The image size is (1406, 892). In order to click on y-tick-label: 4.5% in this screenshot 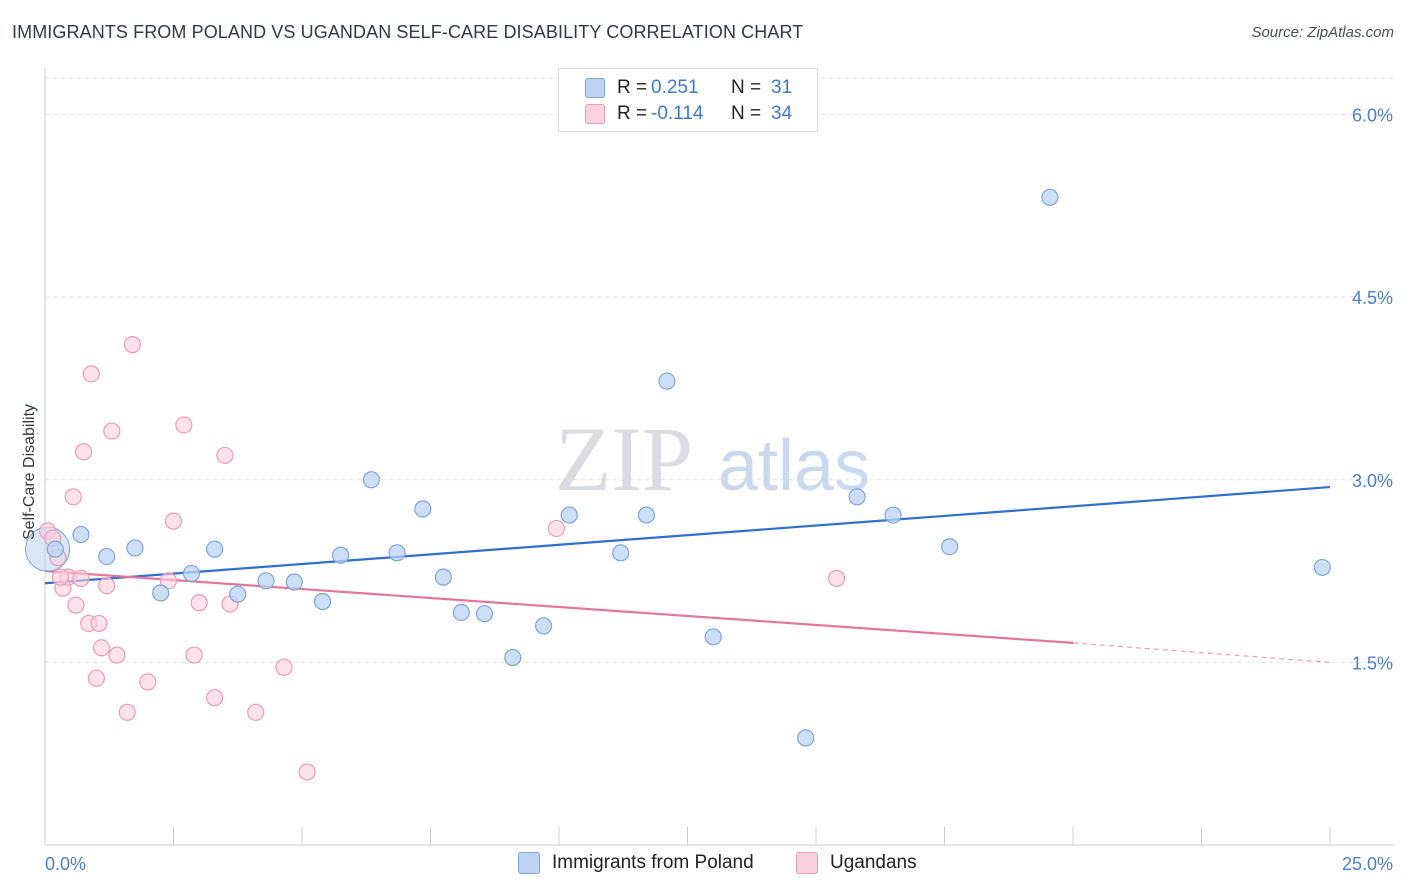, I will do `click(1372, 298)`.